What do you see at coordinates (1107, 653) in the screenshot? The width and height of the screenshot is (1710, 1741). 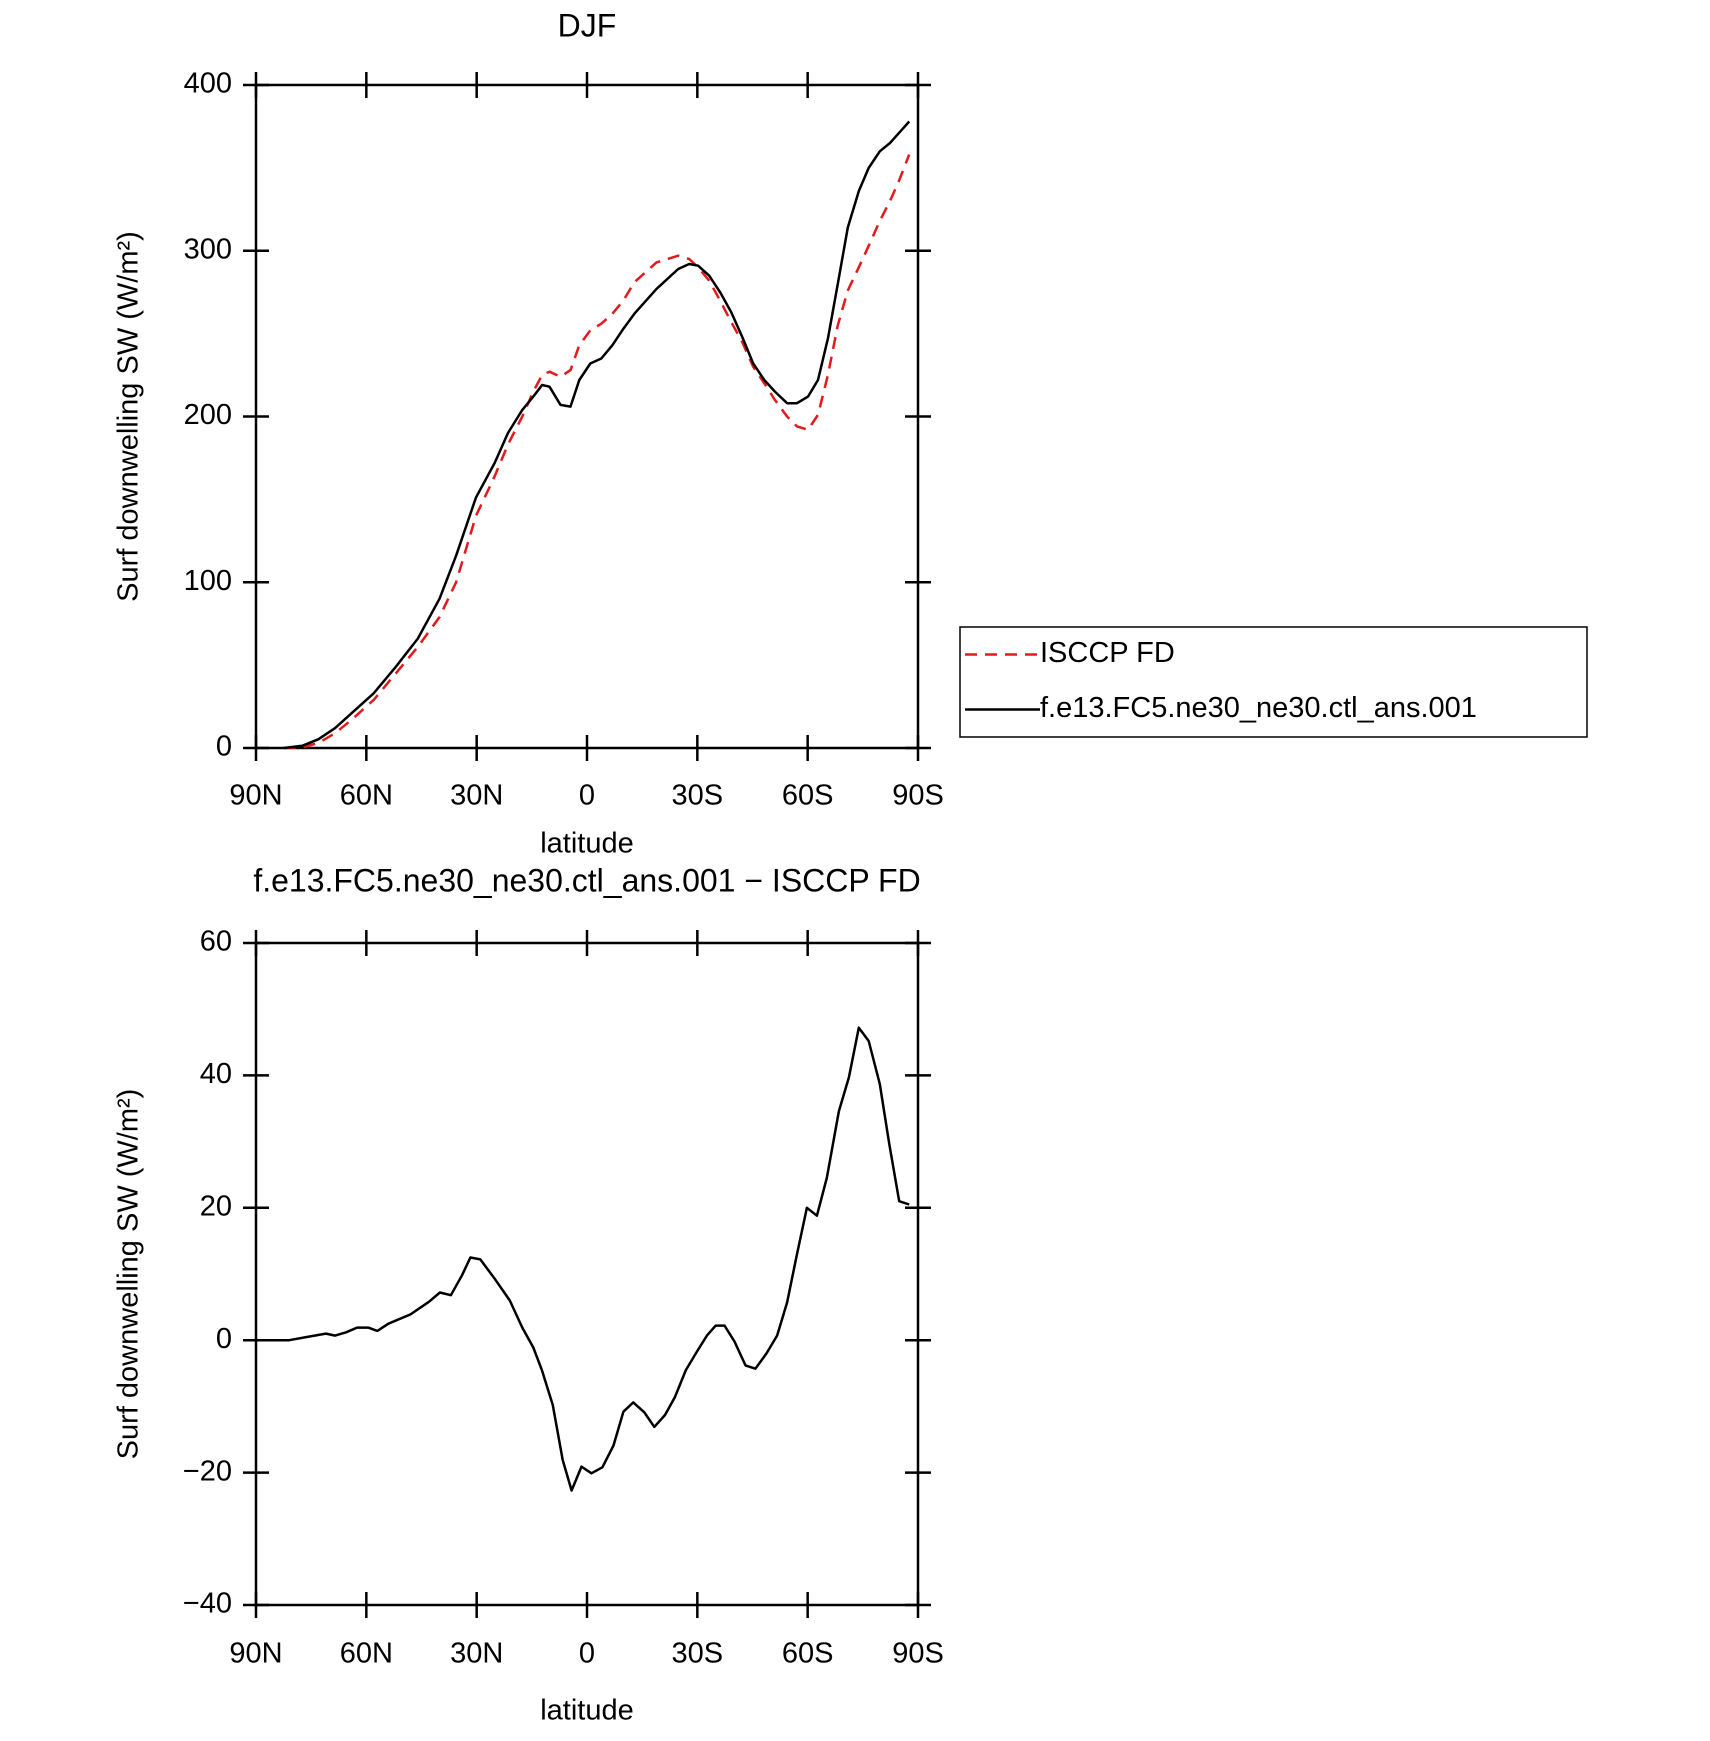 I see `legend-label: ISCCP FD` at bounding box center [1107, 653].